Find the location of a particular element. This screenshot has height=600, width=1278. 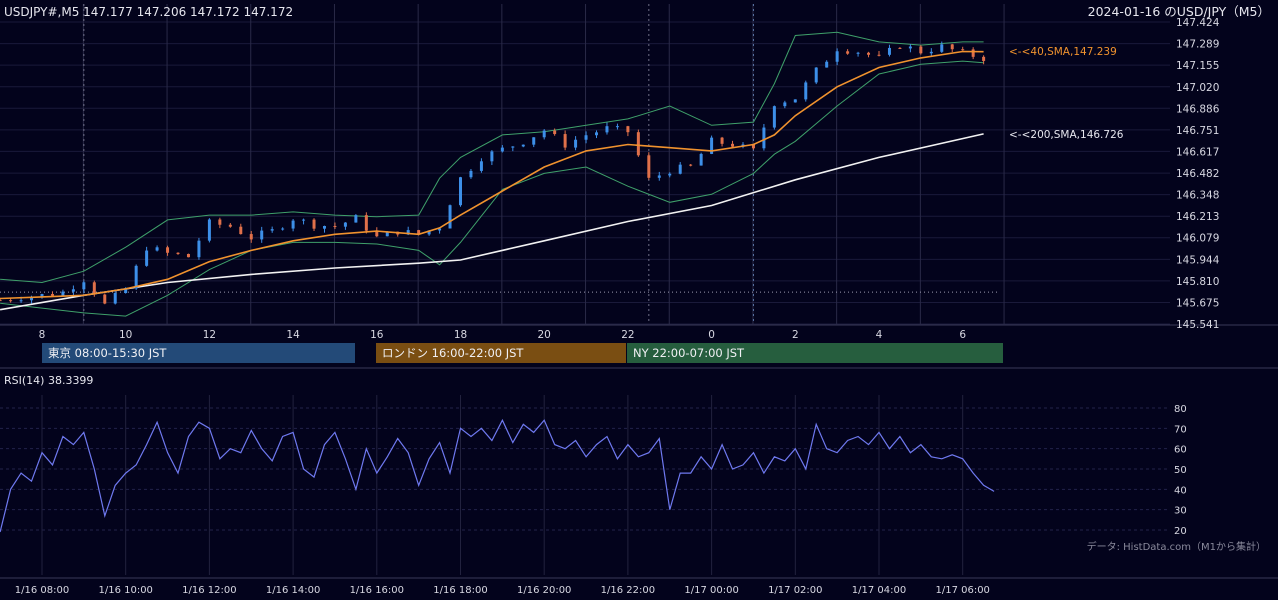

rsi-tick-label: 50 is located at coordinates (1180, 470).